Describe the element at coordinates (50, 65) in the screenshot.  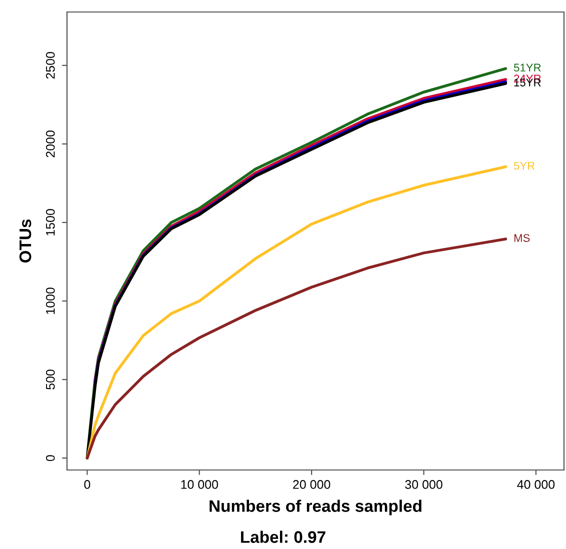
I see `y-tick-label: 2500` at that location.